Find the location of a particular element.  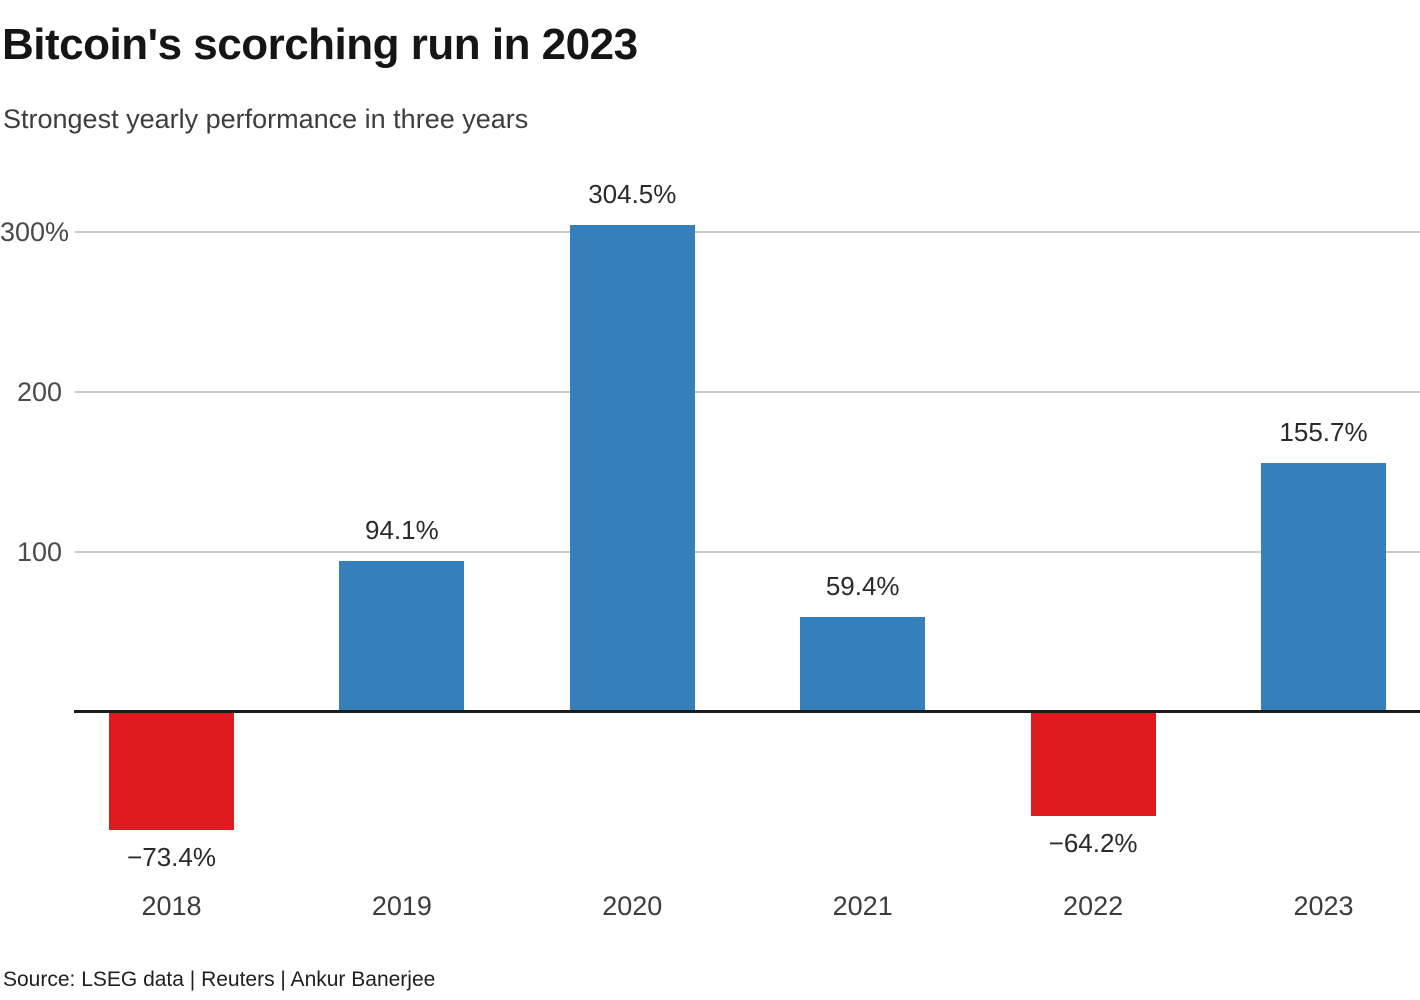

gridline-300% is located at coordinates (747, 232).